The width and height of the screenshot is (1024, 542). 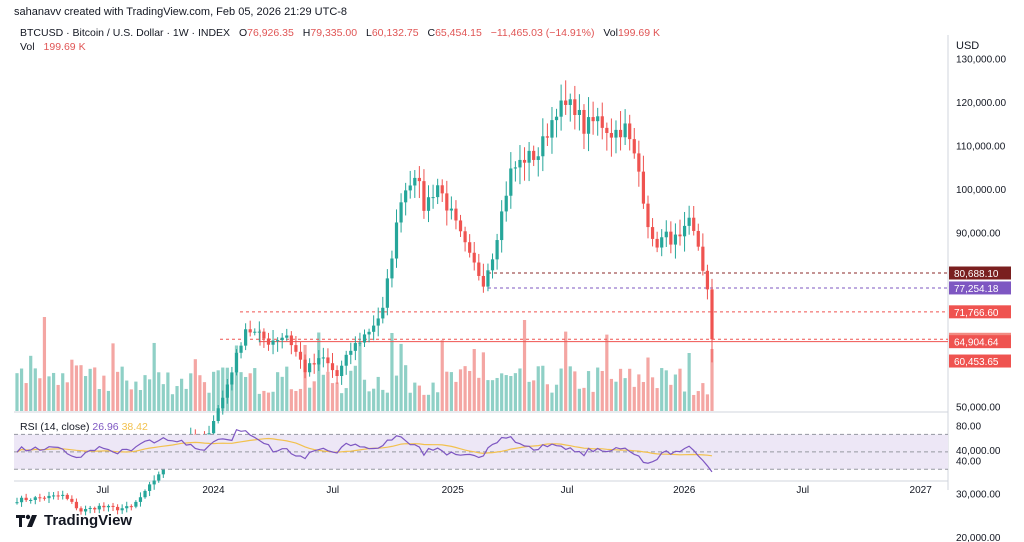 I want to click on time-tick-label: 2025, so click(x=453, y=490).